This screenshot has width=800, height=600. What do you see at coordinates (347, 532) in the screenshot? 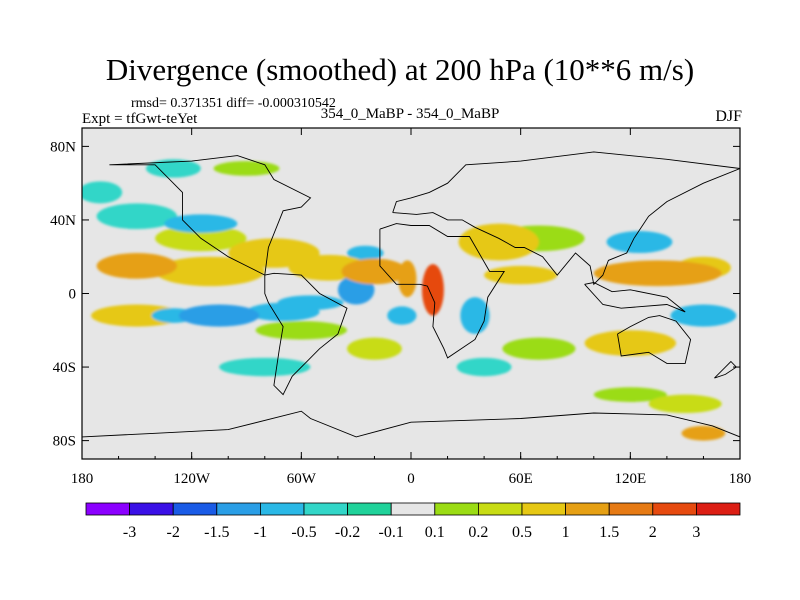
I see `colorbar-label: -0.2` at bounding box center [347, 532].